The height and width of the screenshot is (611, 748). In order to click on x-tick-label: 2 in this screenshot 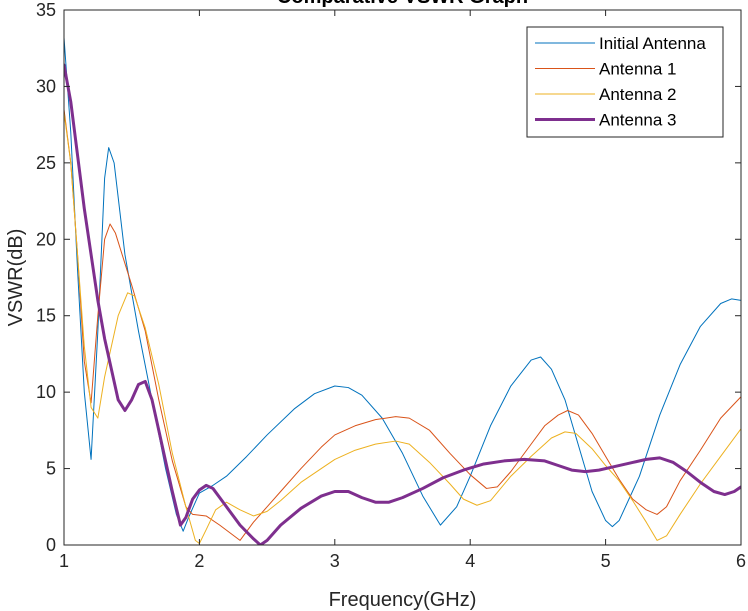, I will do `click(199, 561)`.